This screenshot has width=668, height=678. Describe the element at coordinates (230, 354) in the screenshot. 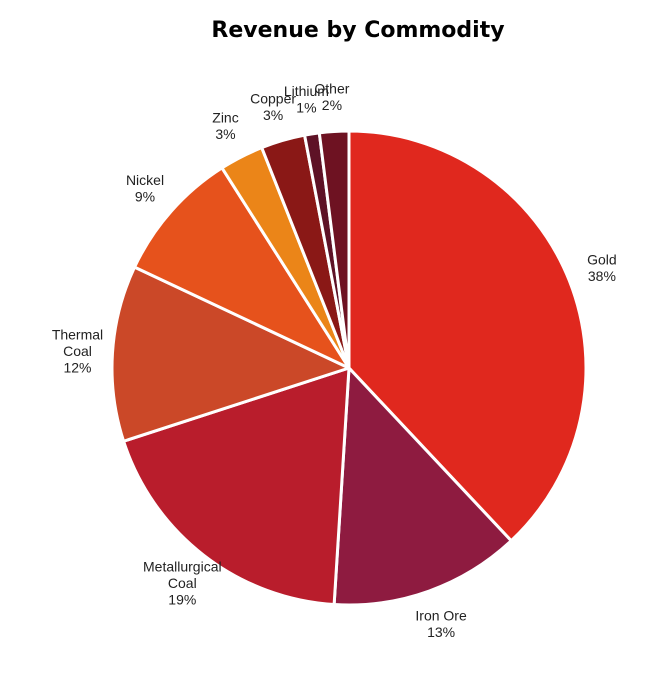

I see `pie-slice-thermal-coal` at that location.